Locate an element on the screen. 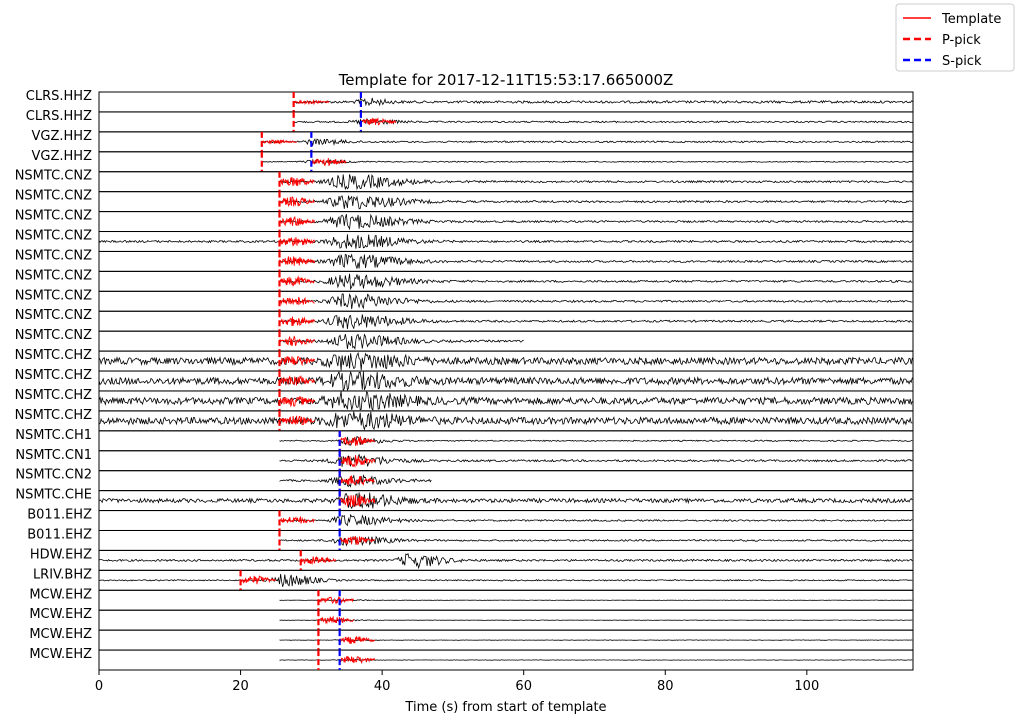  legend-label: Template is located at coordinates (971, 19).